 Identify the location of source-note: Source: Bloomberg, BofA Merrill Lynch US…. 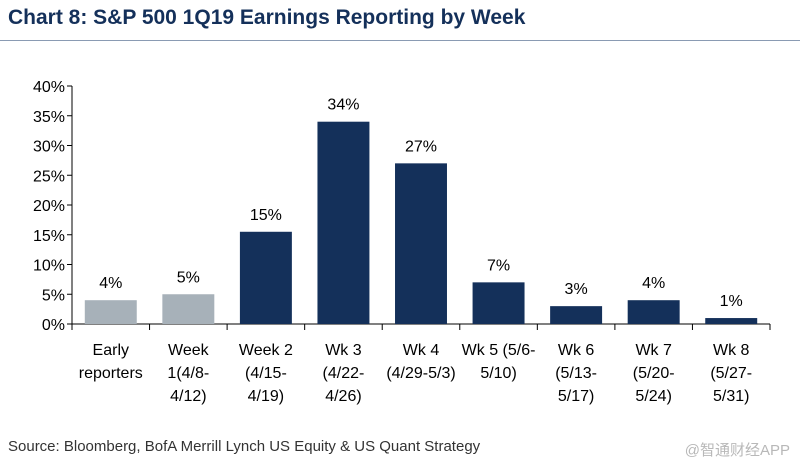
(244, 446).